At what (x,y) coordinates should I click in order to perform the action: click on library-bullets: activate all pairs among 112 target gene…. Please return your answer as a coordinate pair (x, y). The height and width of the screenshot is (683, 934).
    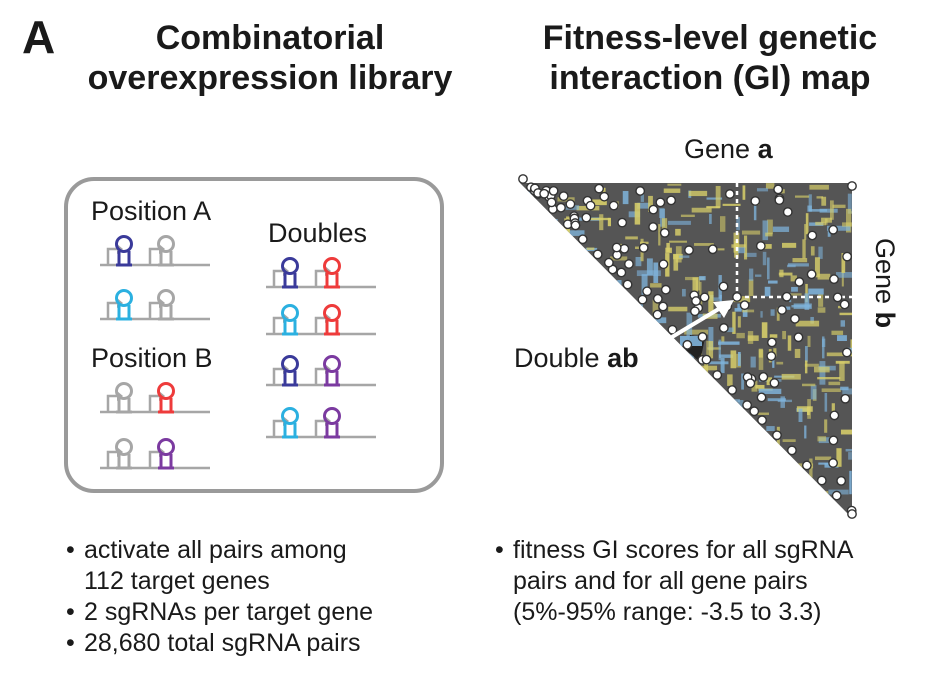
    Looking at the image, I should click on (266, 597).